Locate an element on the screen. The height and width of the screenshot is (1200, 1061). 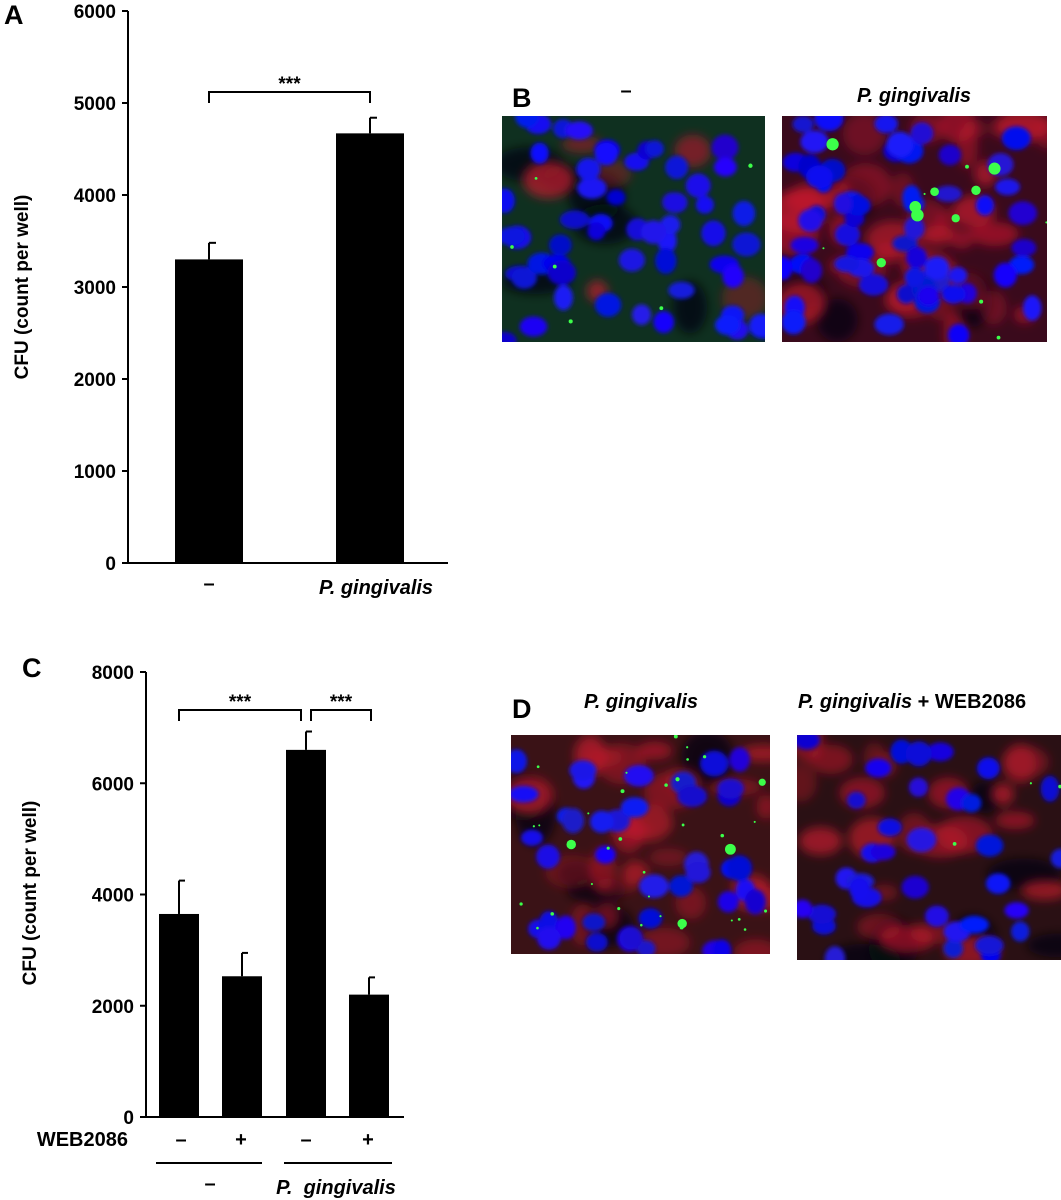
chart-a-ylabel: CFU (count per well) is located at coordinates (22, 287).